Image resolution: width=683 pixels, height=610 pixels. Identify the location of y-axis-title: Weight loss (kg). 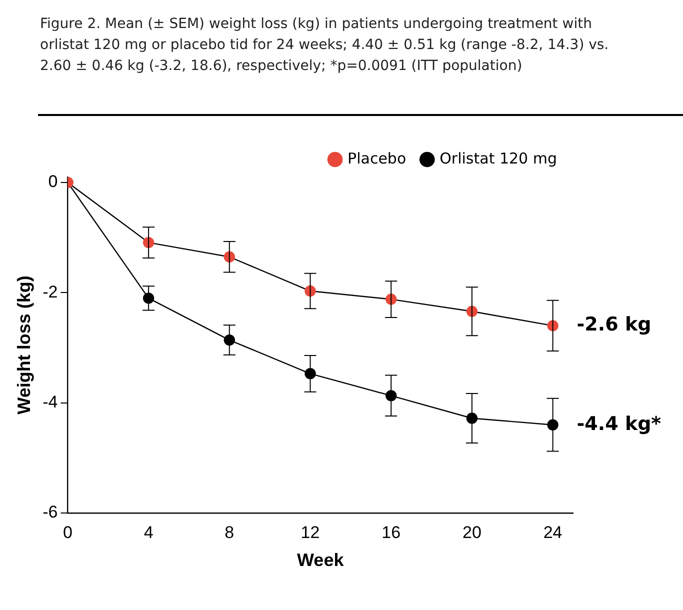
(24, 345).